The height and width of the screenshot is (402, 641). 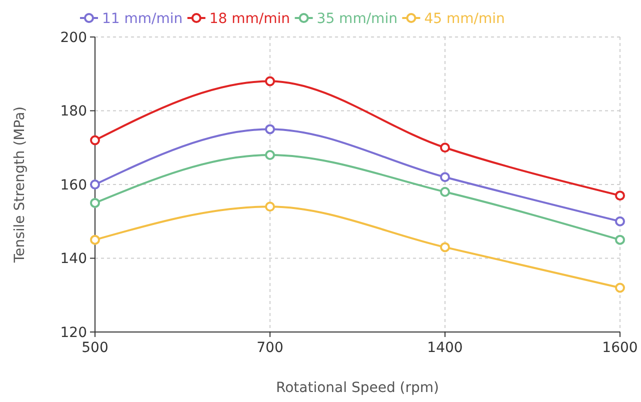 What do you see at coordinates (73, 38) in the screenshot?
I see `y-tick-label: 200` at bounding box center [73, 38].